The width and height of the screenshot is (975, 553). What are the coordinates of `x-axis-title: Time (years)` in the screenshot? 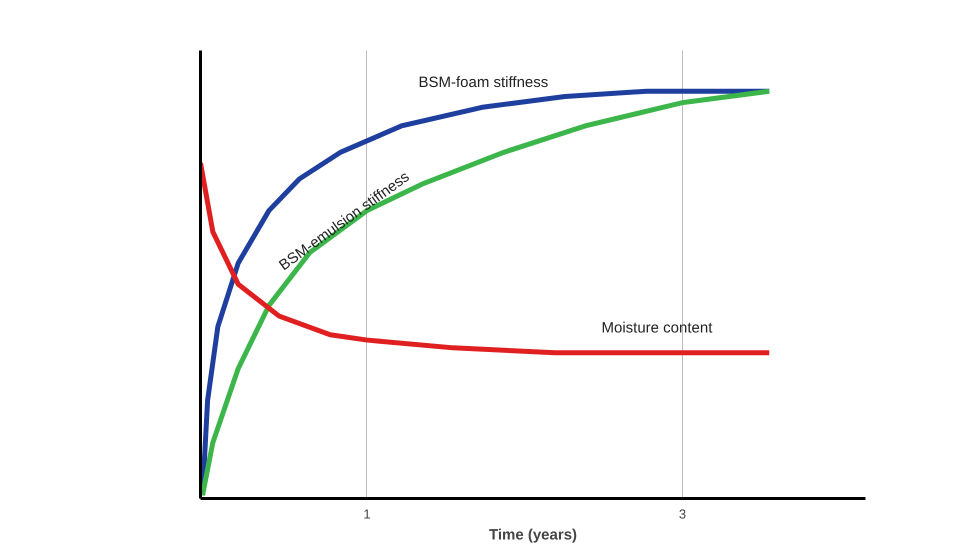 It's located at (533, 535).